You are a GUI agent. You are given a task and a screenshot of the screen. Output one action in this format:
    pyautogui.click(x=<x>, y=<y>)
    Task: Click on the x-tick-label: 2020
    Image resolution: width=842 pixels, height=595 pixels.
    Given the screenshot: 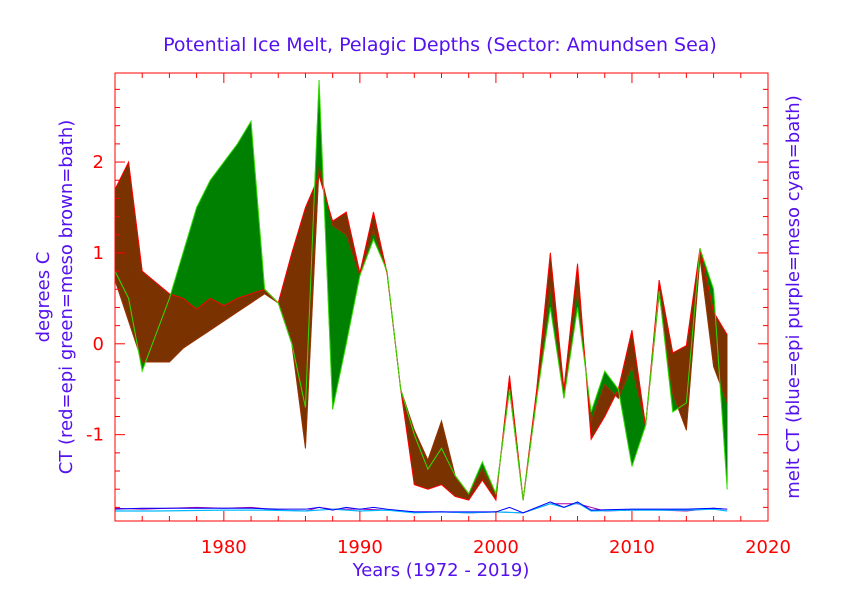 What is the action you would take?
    pyautogui.click(x=768, y=547)
    